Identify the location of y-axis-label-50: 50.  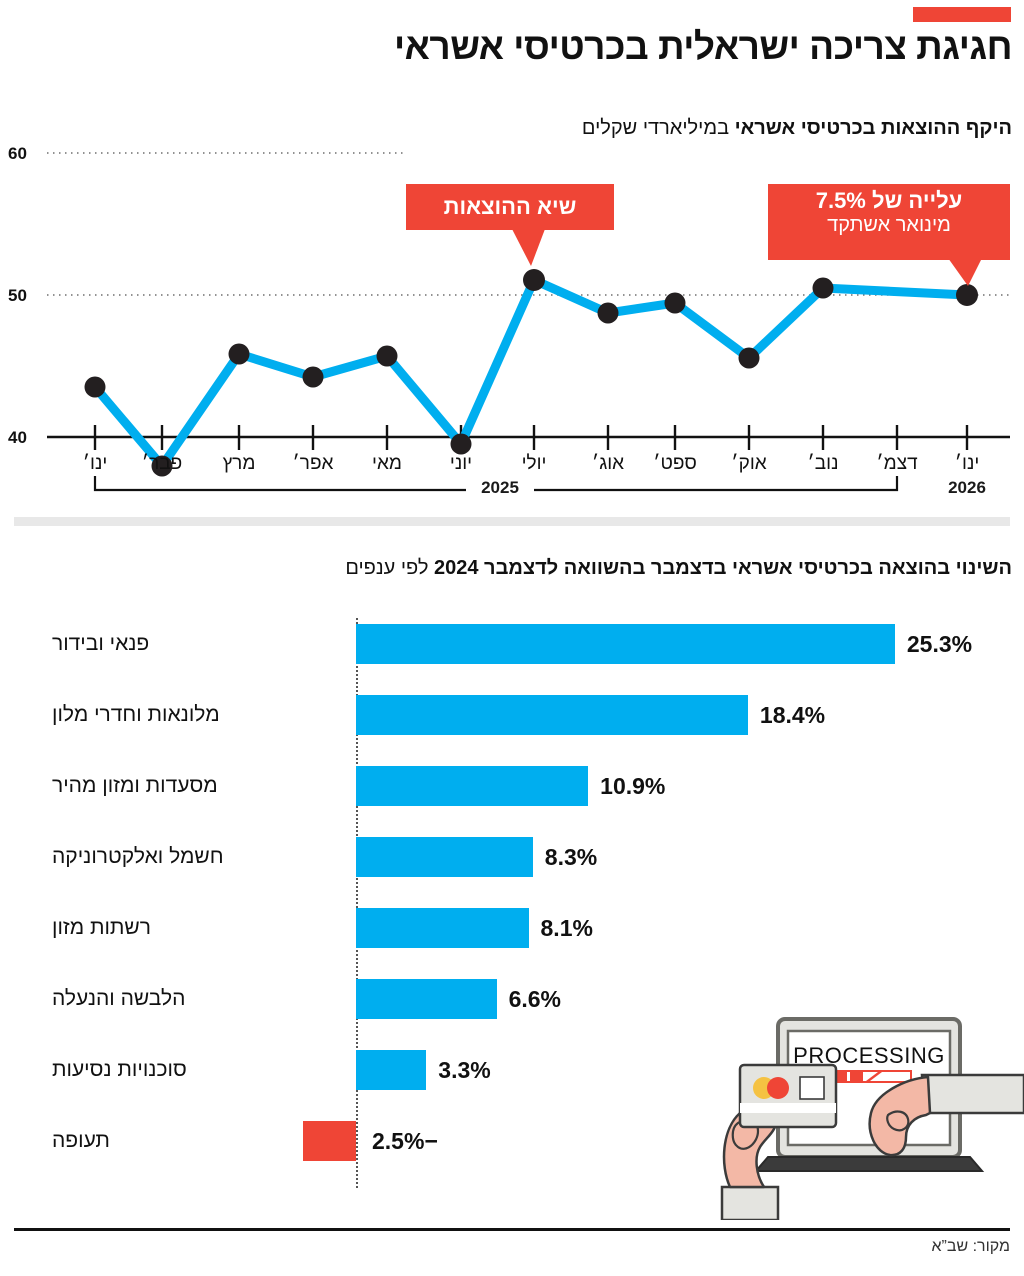
(17, 295).